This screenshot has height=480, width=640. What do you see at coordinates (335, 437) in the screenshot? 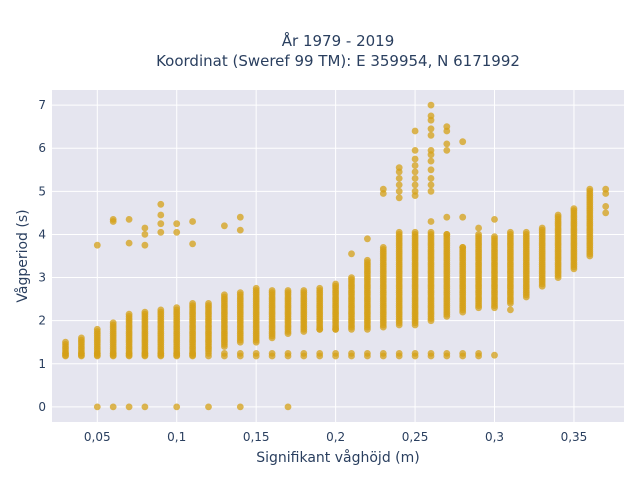
I see `x-tick-label: 0,2` at bounding box center [335, 437].